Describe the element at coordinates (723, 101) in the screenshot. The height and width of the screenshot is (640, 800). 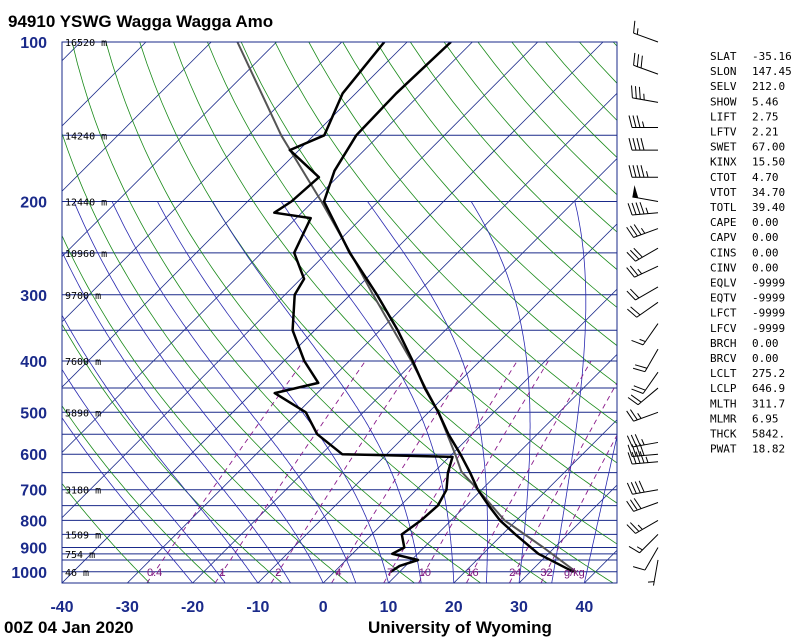
I see `index-name: SHOW` at that location.